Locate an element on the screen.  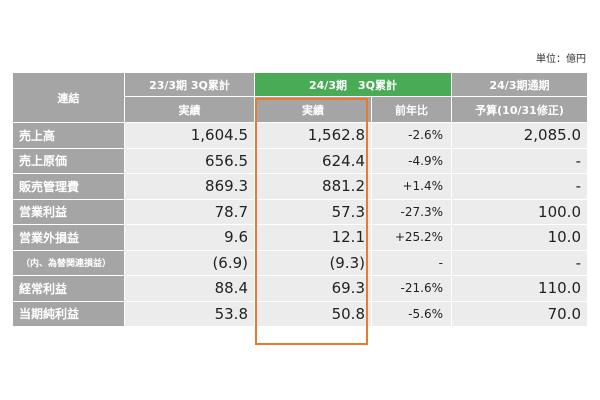
table-row: 営業外損益 9.6 12.1 +25.2% 10.0 is located at coordinates (300, 237).